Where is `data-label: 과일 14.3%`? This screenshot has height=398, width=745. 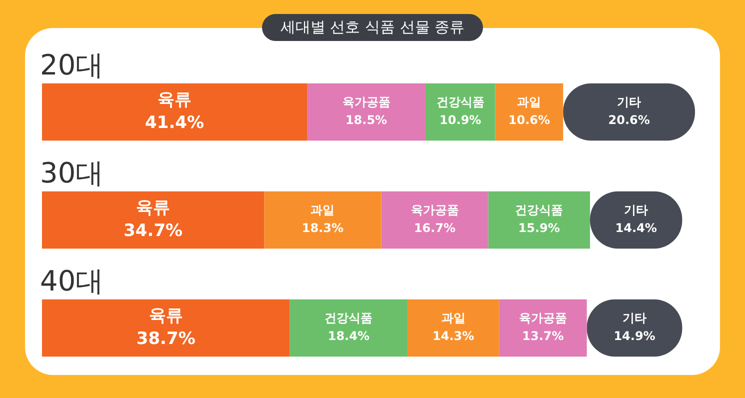
data-label: 과일 14.3% is located at coordinates (453, 327).